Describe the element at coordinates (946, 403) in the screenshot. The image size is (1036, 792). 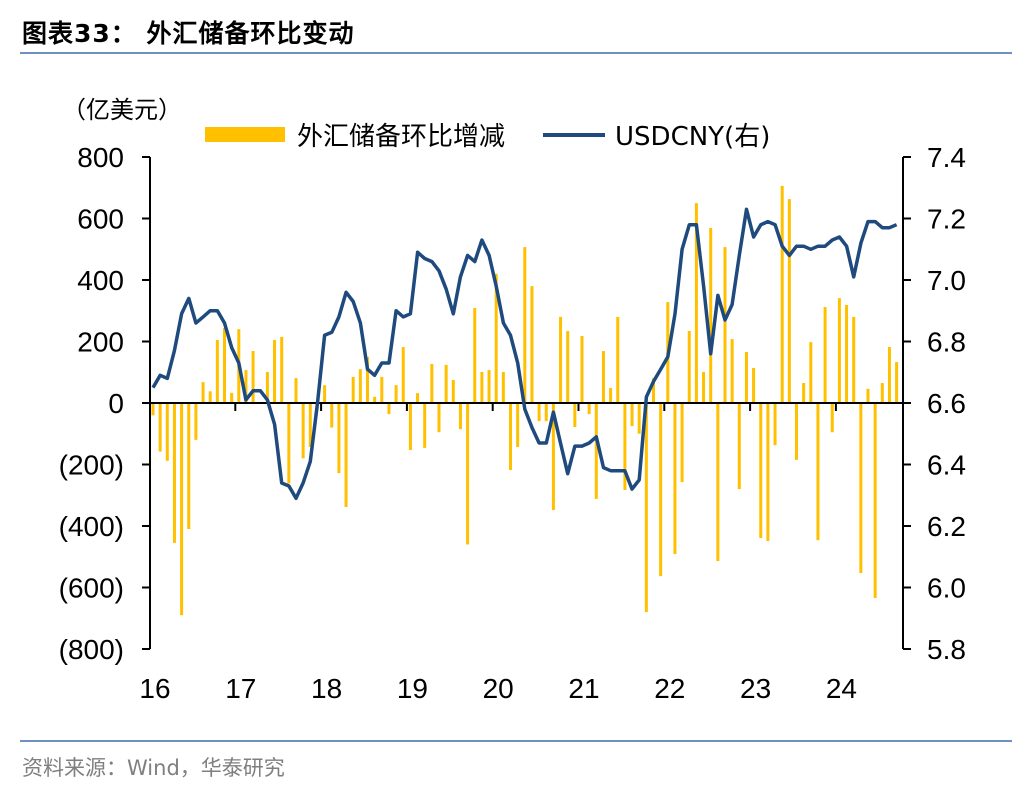
I see `right-tick-label: 6.6` at that location.